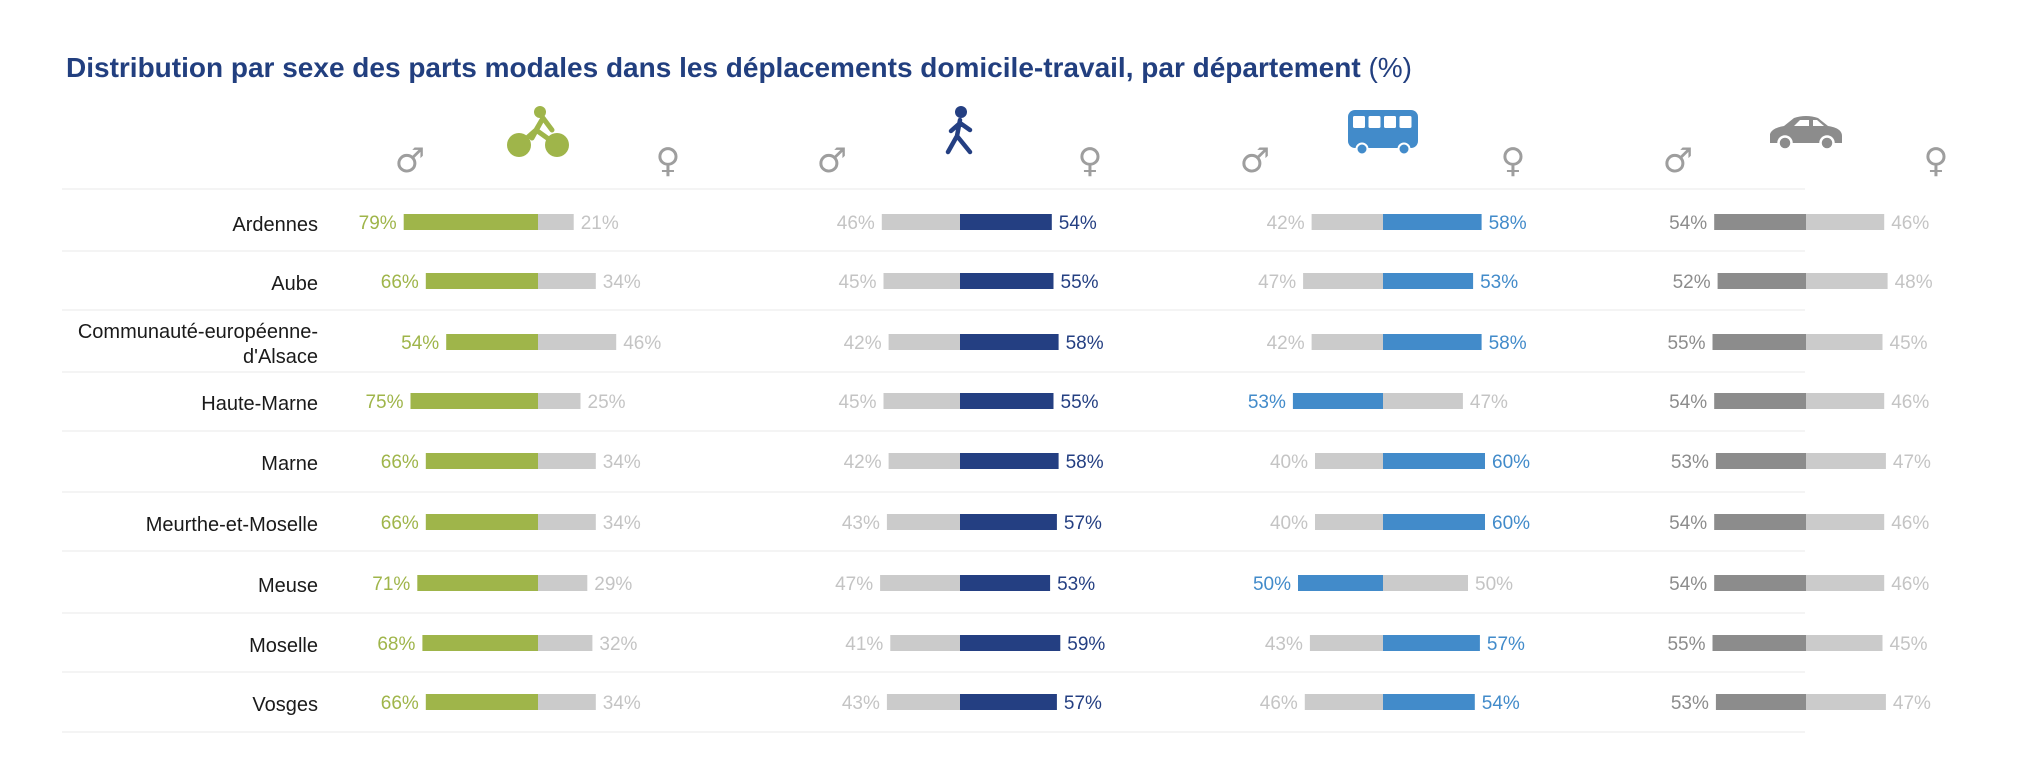 This screenshot has width=2019, height=777. Describe the element at coordinates (396, 644) in the screenshot. I see `value-label-male: 68%` at that location.